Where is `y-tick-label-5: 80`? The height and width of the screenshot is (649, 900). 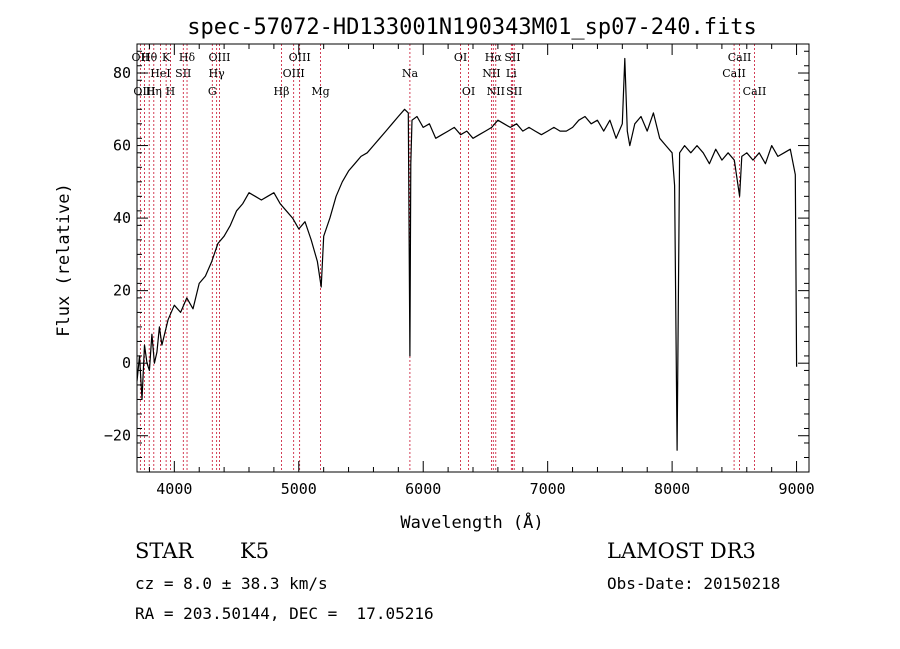
y-tick-label-5: 80 is located at coordinates (122, 73).